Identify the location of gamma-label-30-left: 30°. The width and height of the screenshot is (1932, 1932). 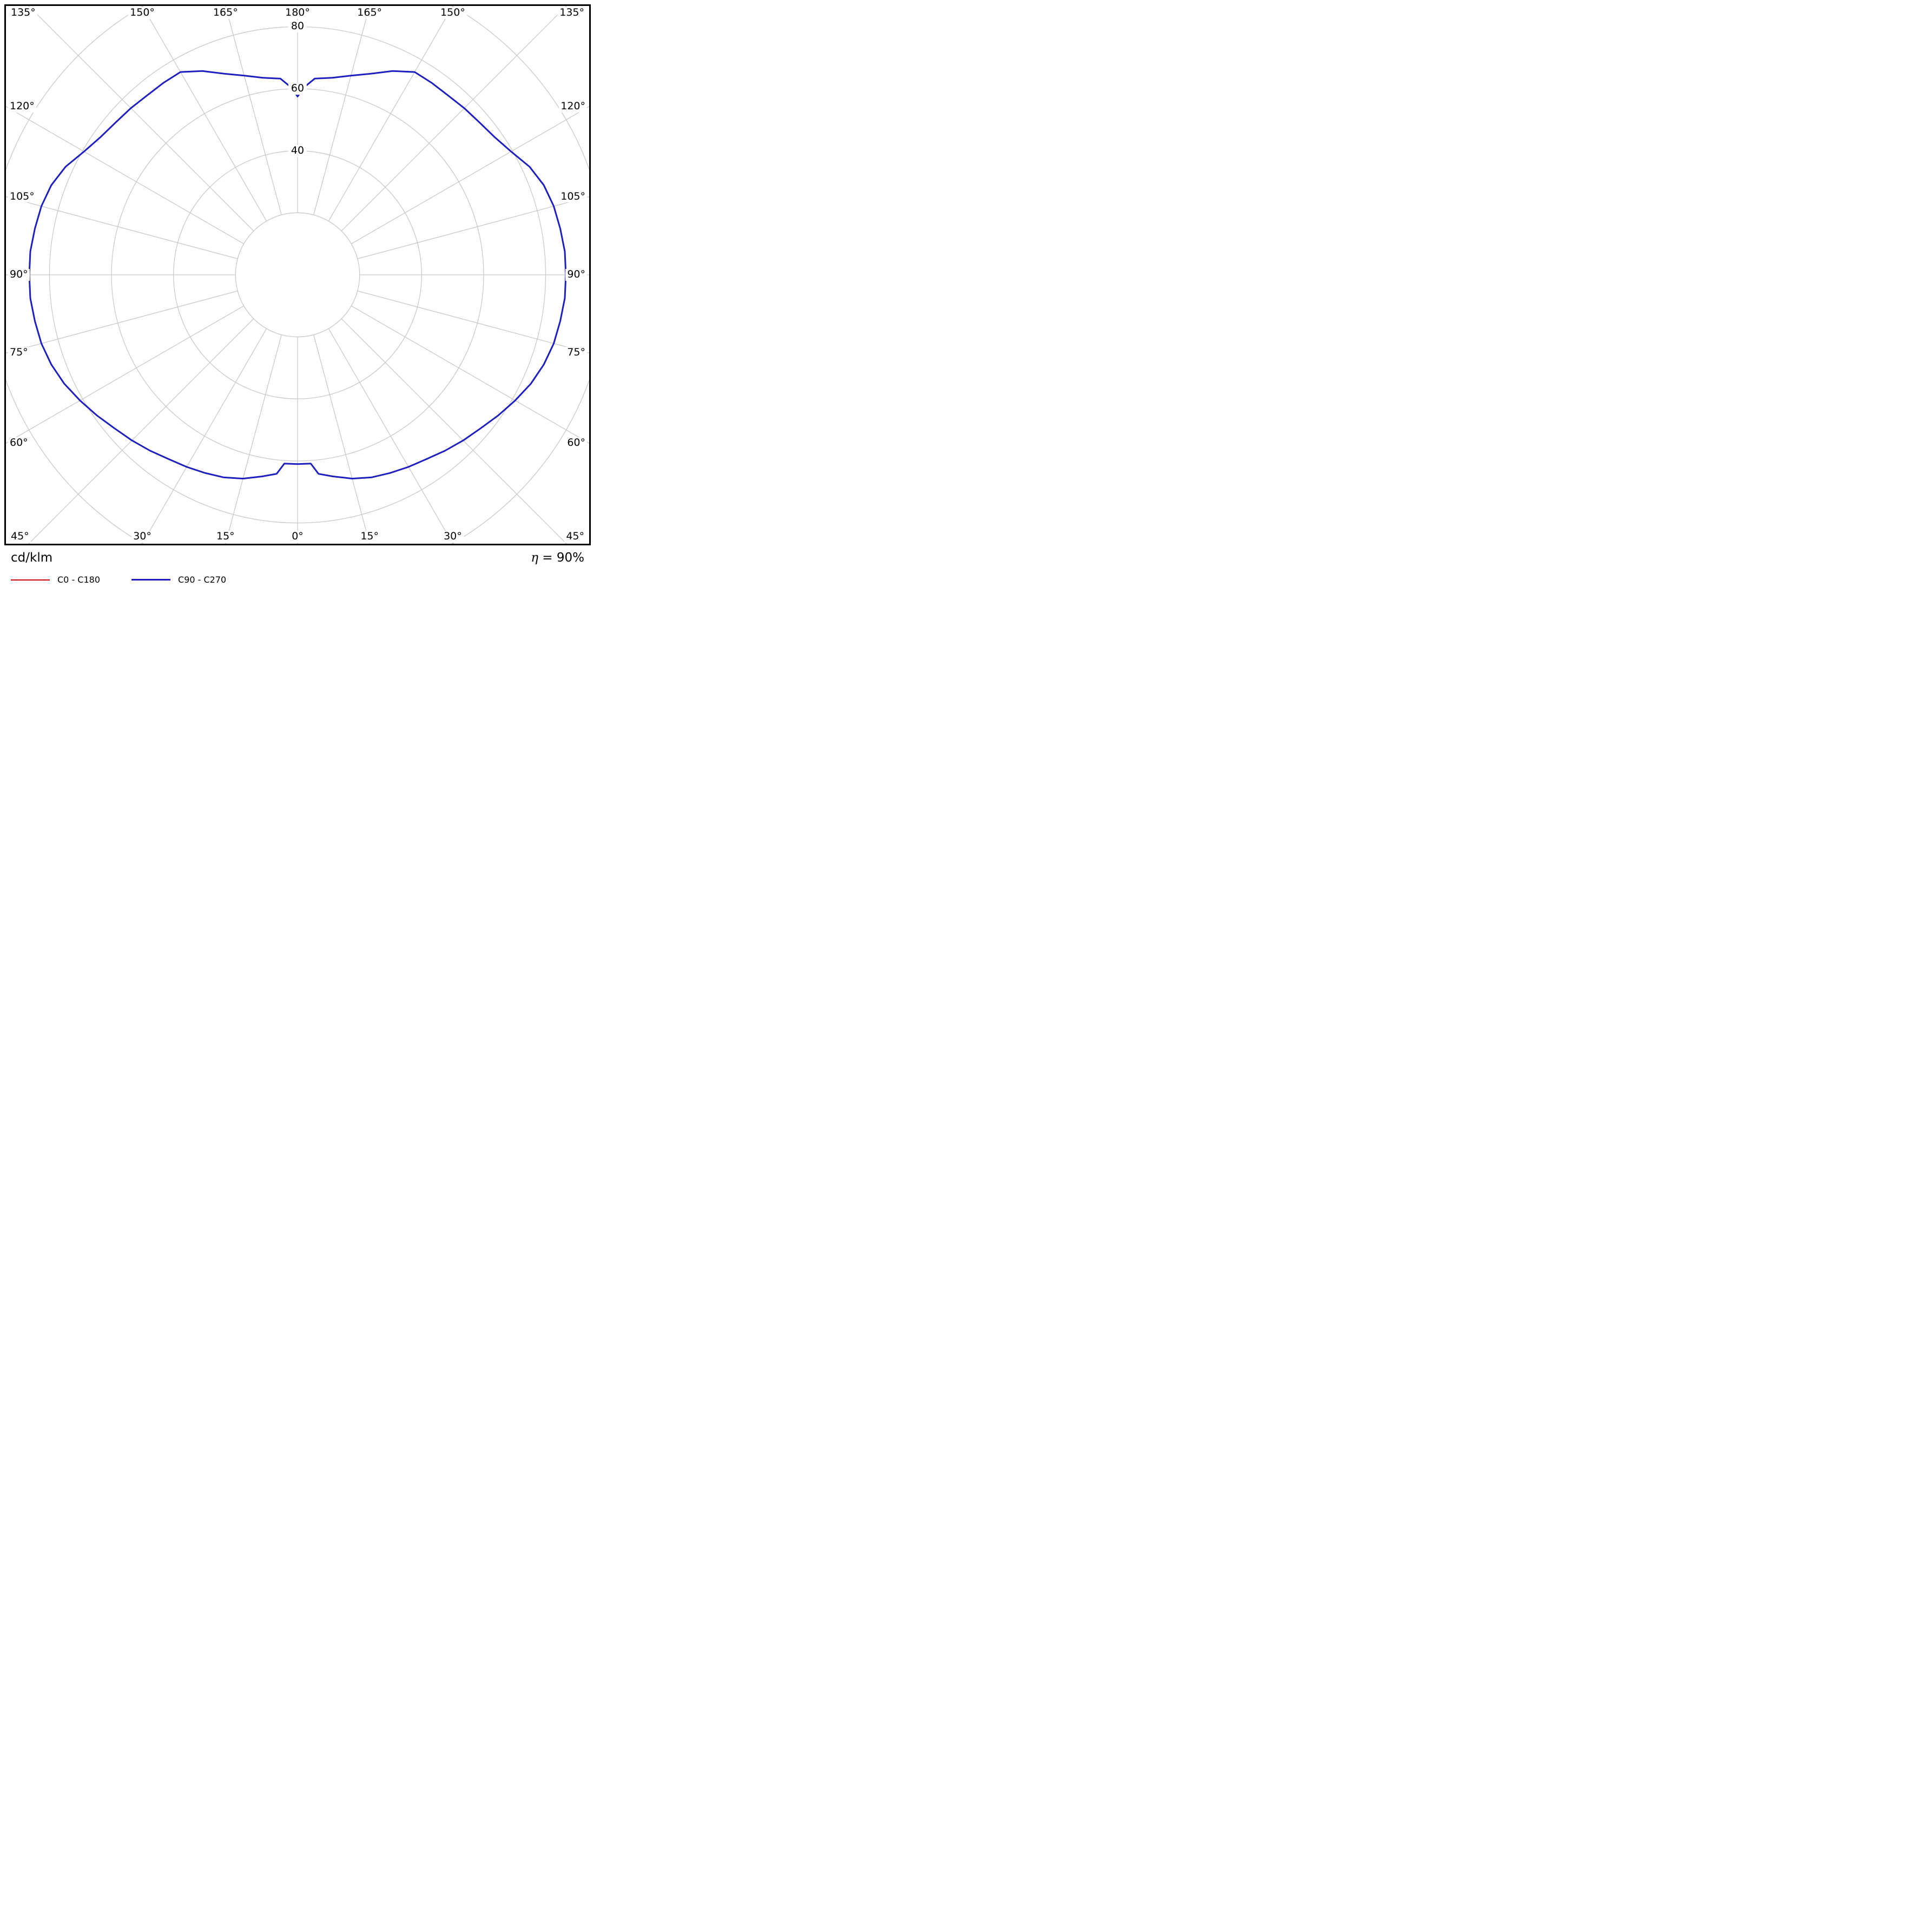
(142, 536).